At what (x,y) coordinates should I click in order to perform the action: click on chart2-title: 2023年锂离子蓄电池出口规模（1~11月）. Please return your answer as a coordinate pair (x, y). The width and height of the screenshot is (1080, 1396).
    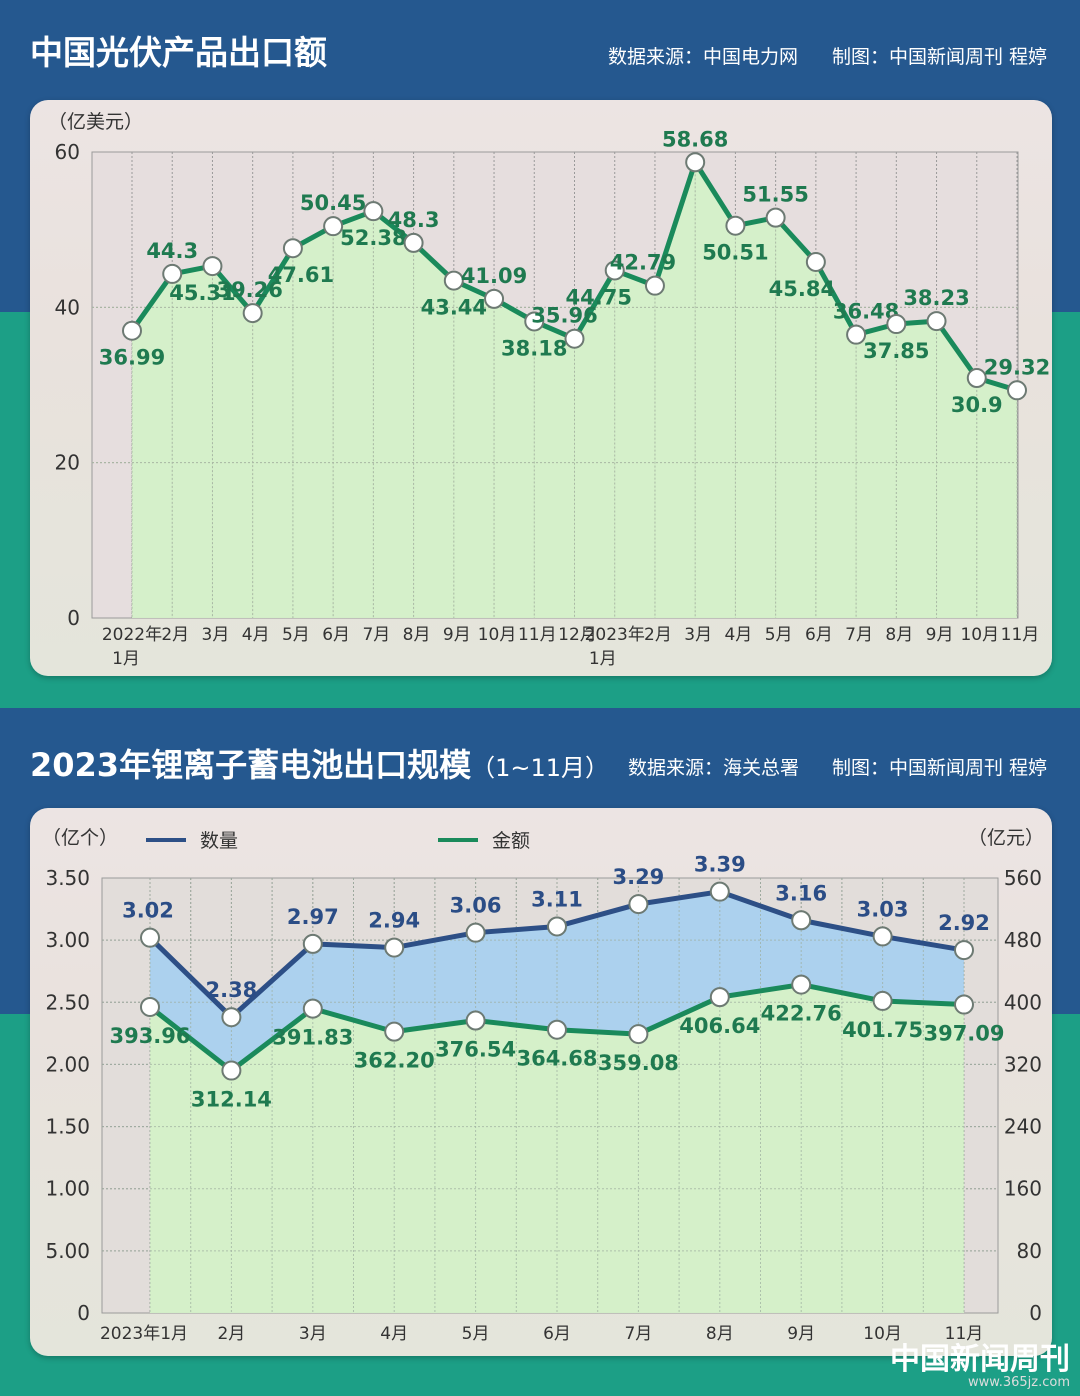
    Looking at the image, I should click on (319, 763).